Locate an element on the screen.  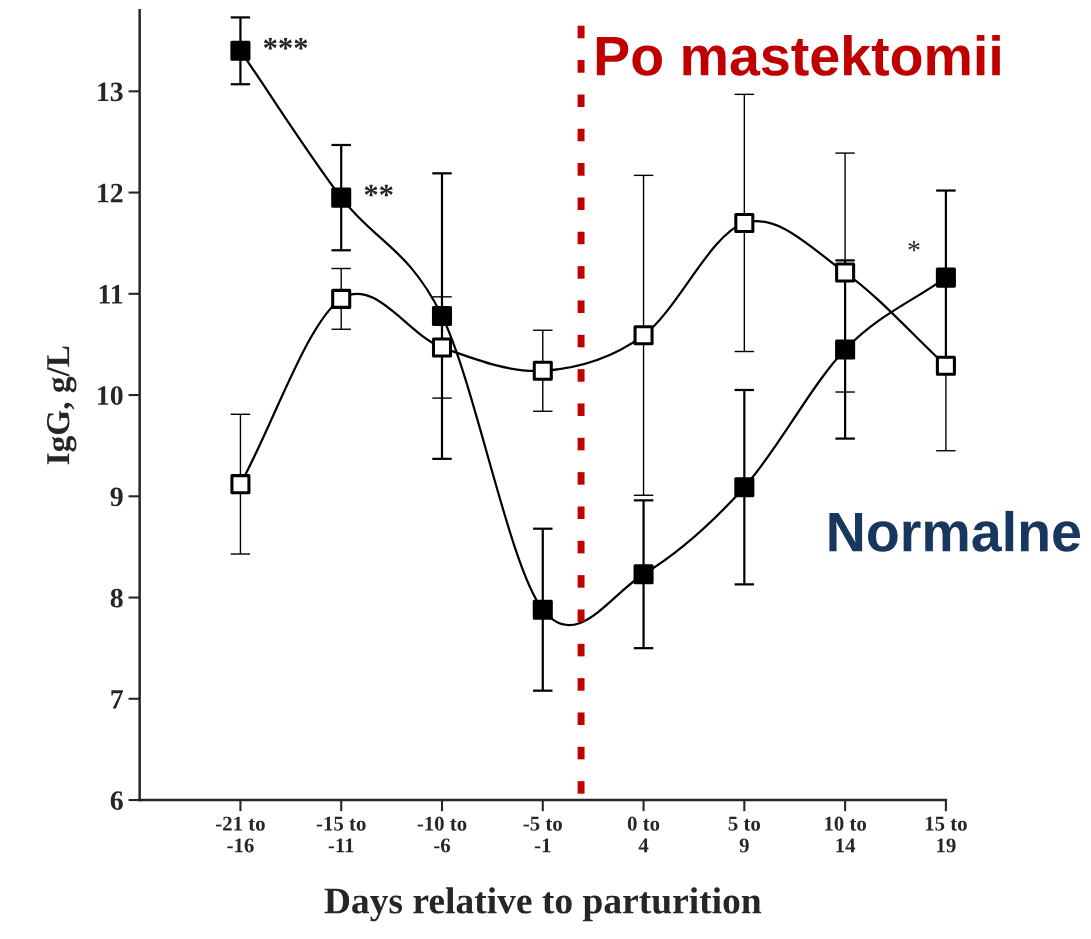
x-tick-label: -15 to -11 is located at coordinates (341, 834).